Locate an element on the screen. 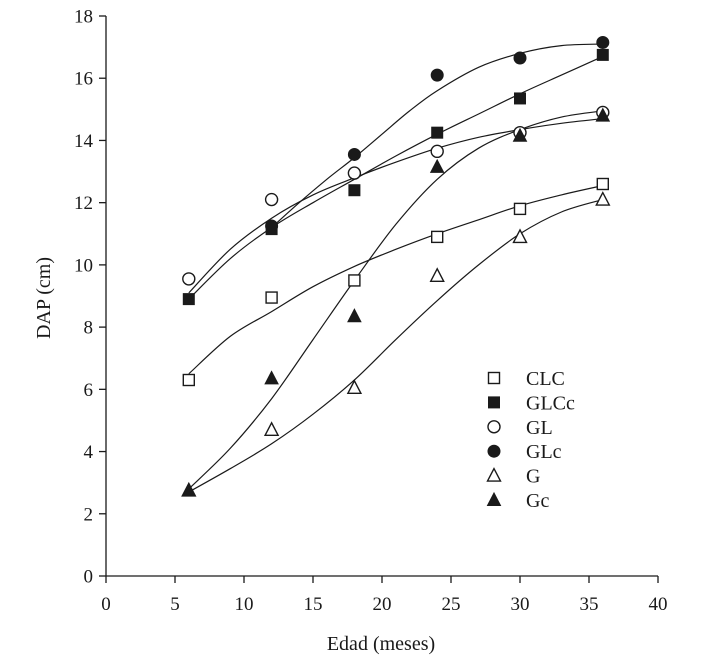 This screenshot has width=703, height=671. legend-item-gl: GL is located at coordinates (520, 428).